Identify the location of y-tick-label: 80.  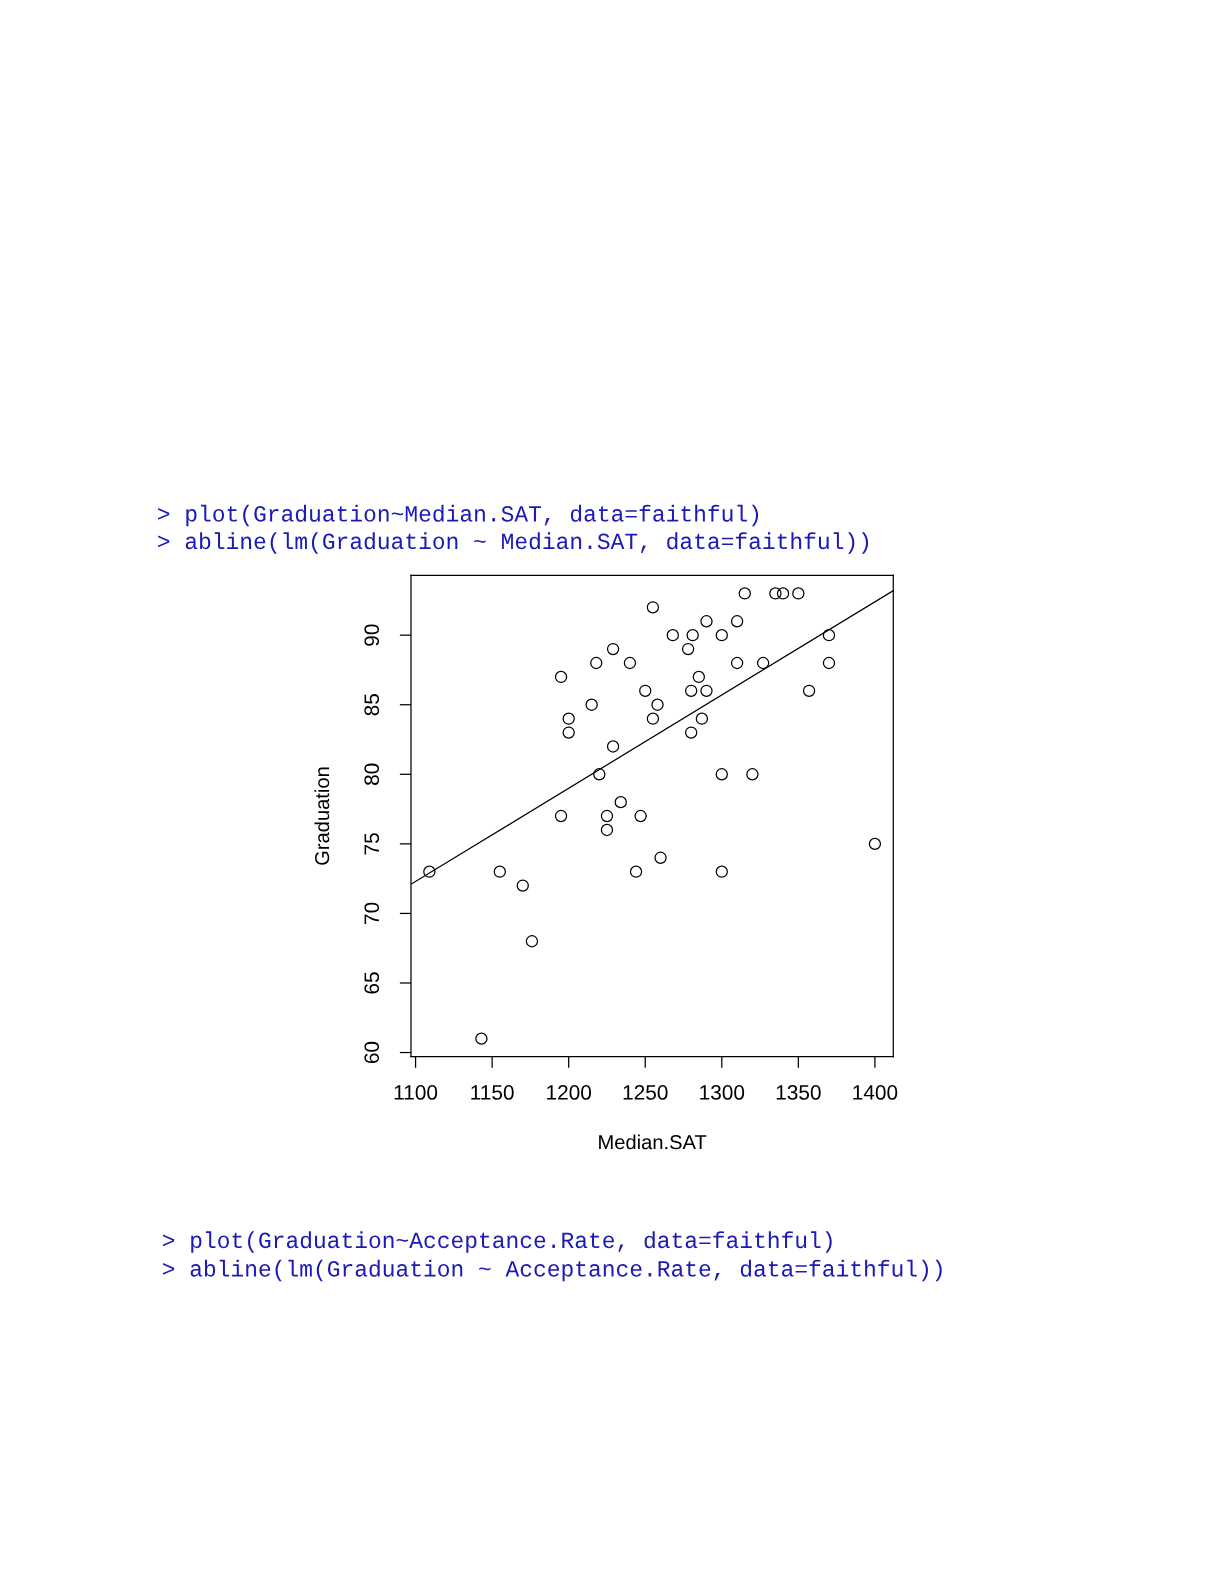
(372, 774).